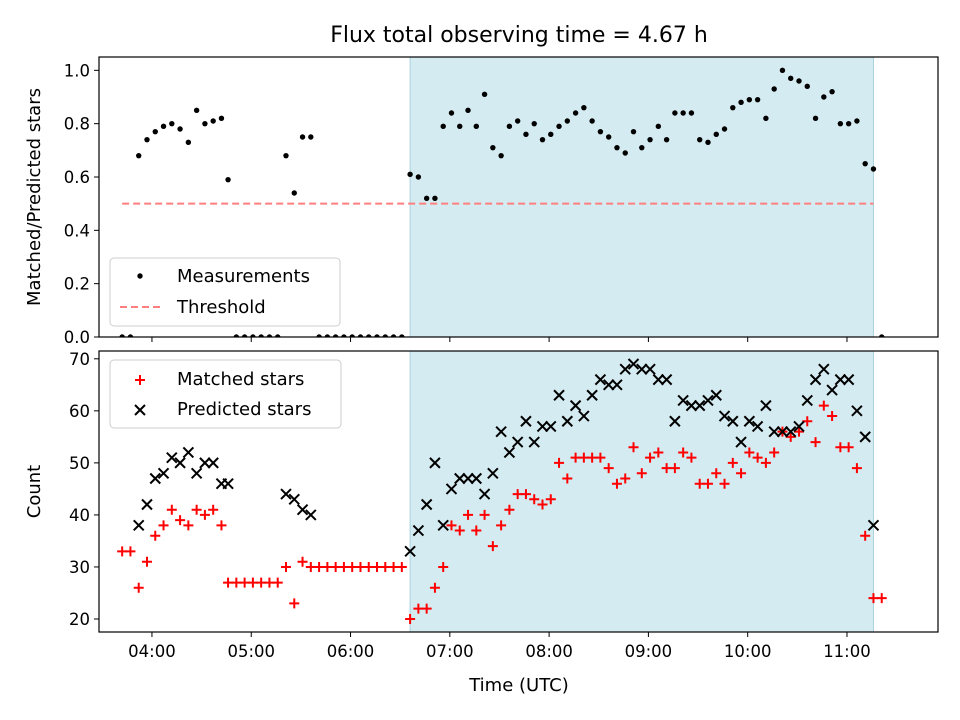 The height and width of the screenshot is (720, 960). Describe the element at coordinates (77, 177) in the screenshot. I see `y-tick-label: 0.6` at that location.